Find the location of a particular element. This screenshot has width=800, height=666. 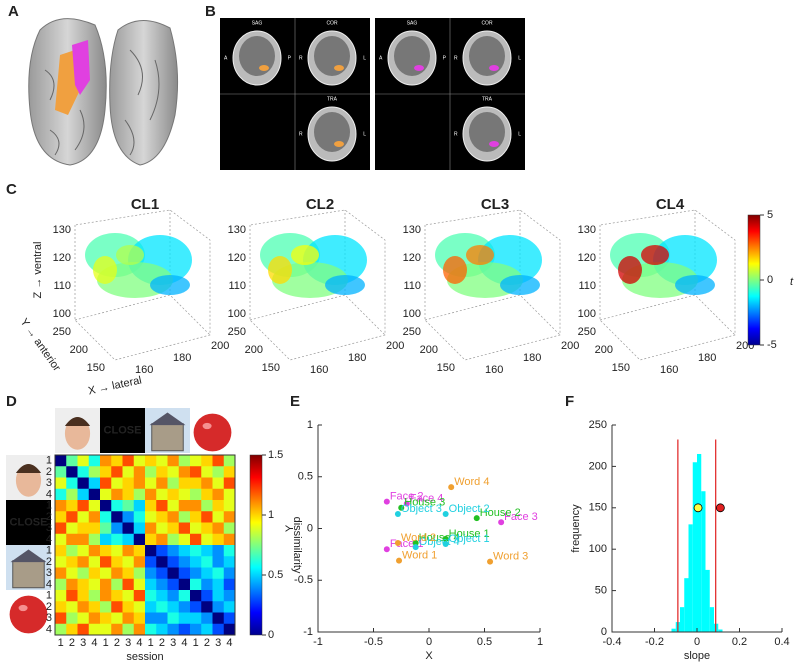

x-tick-label: -0.5 is located at coordinates (373, 642).